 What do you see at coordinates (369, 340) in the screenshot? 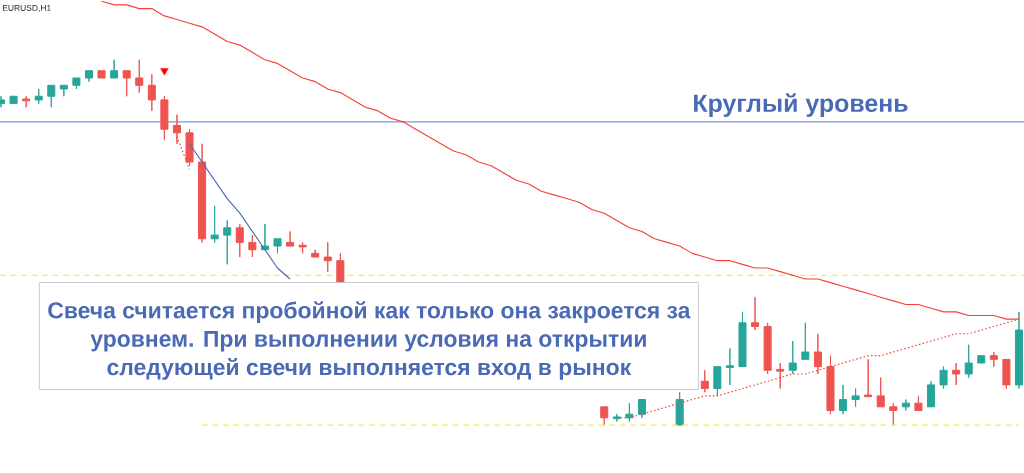
I see `annotation: Свеча считается пробойной как только она закроется за уровнем. При выполнении условия на открытии следующей свечи выполняется вход в рынок` at bounding box center [369, 340].